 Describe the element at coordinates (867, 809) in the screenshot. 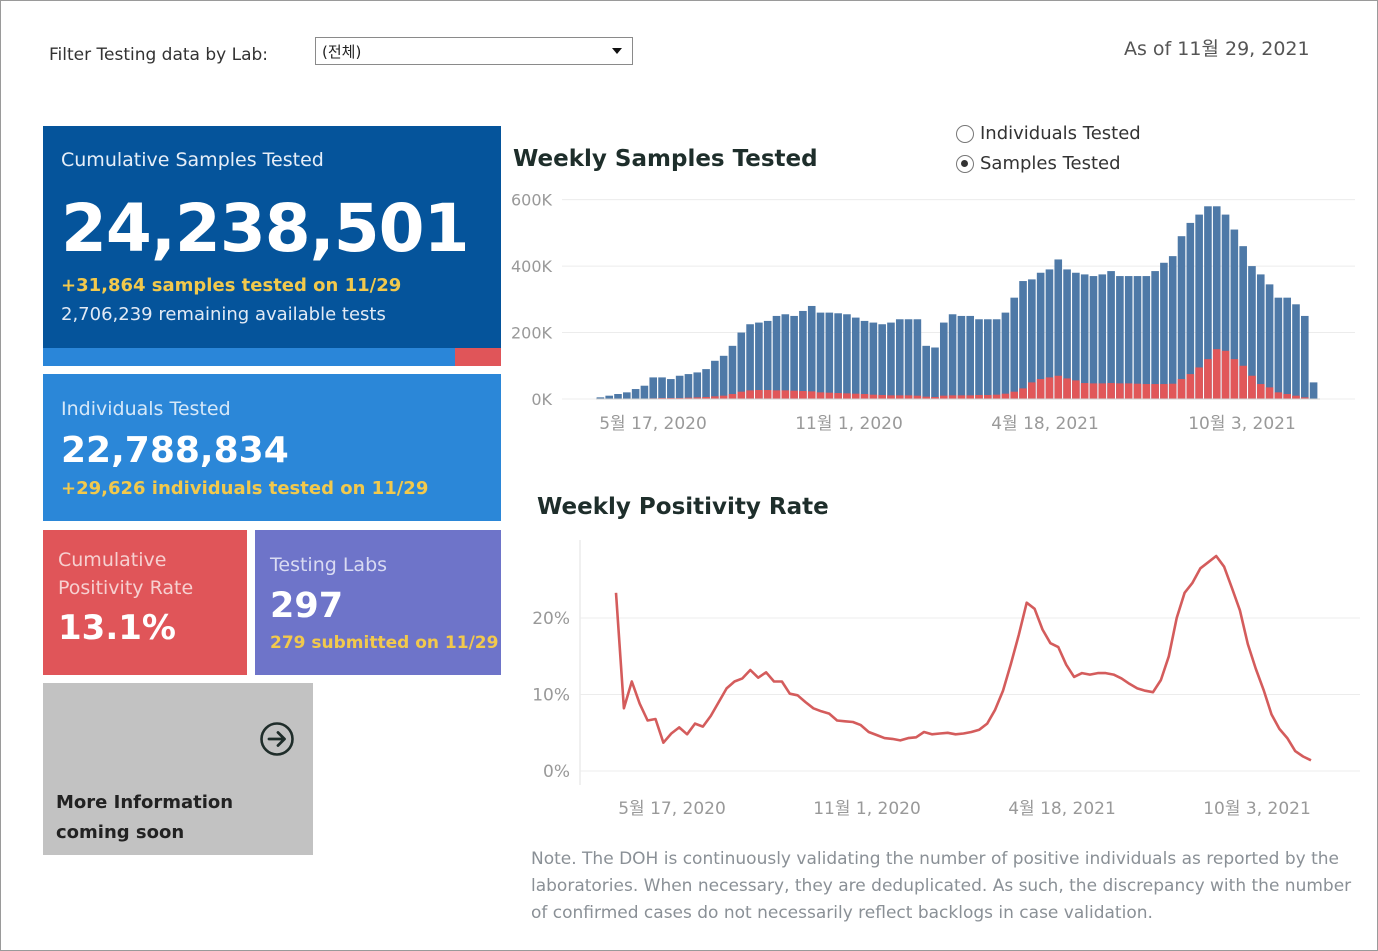

I see `line-chart-x-tick: 11월 1, 2020` at that location.